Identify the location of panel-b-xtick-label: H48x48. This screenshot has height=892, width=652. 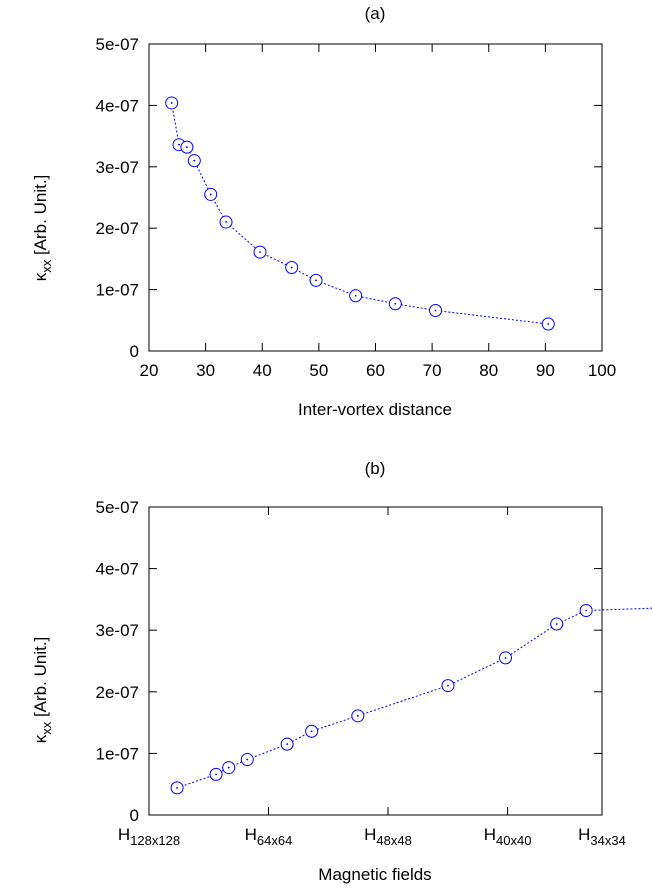
(388, 836).